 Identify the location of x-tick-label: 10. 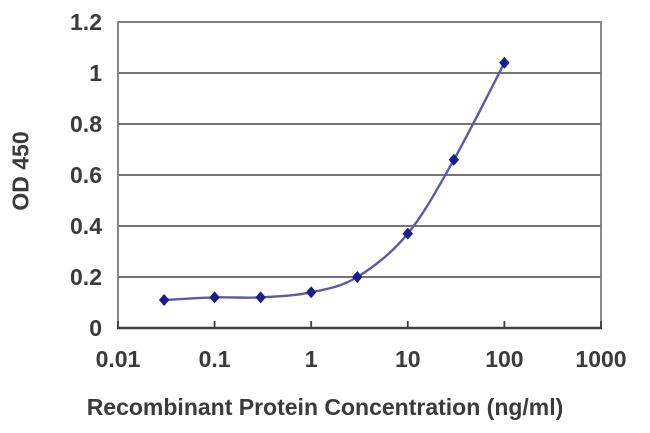
(408, 359).